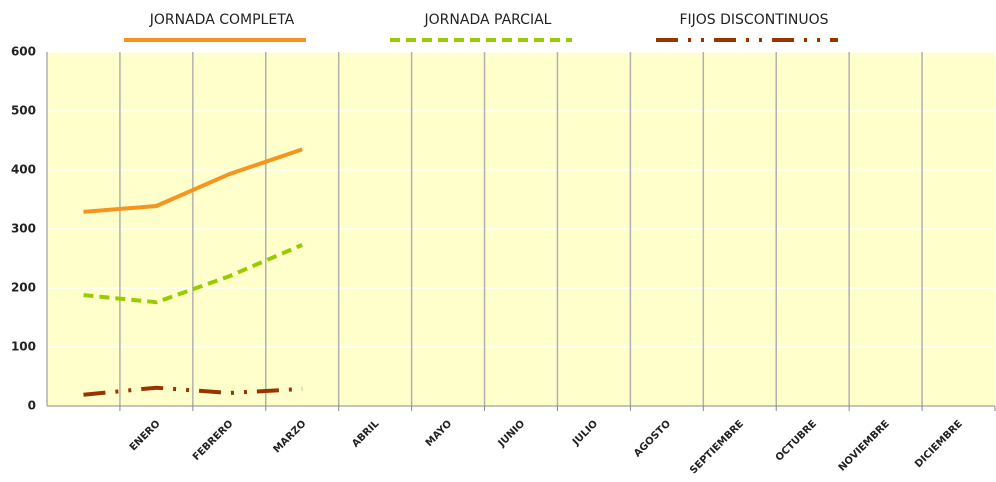  I want to click on y-tick-label: 300, so click(23, 229).